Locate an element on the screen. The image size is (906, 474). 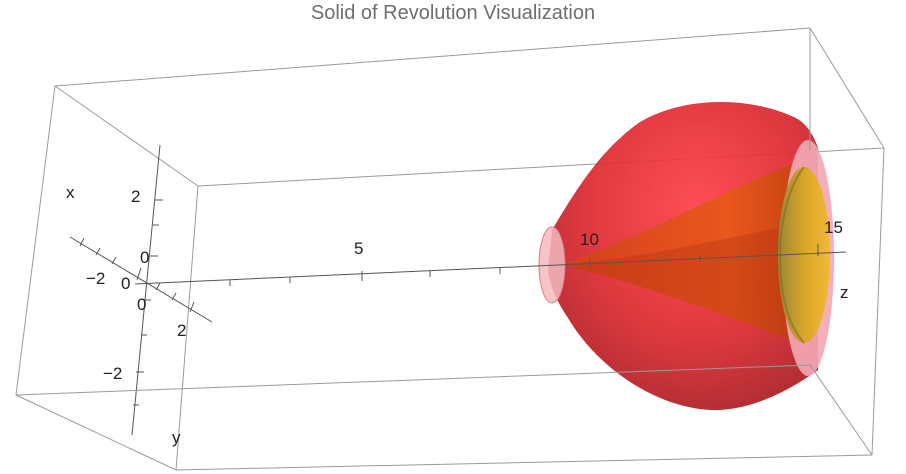
x-axis is located at coordinates (146, 290).